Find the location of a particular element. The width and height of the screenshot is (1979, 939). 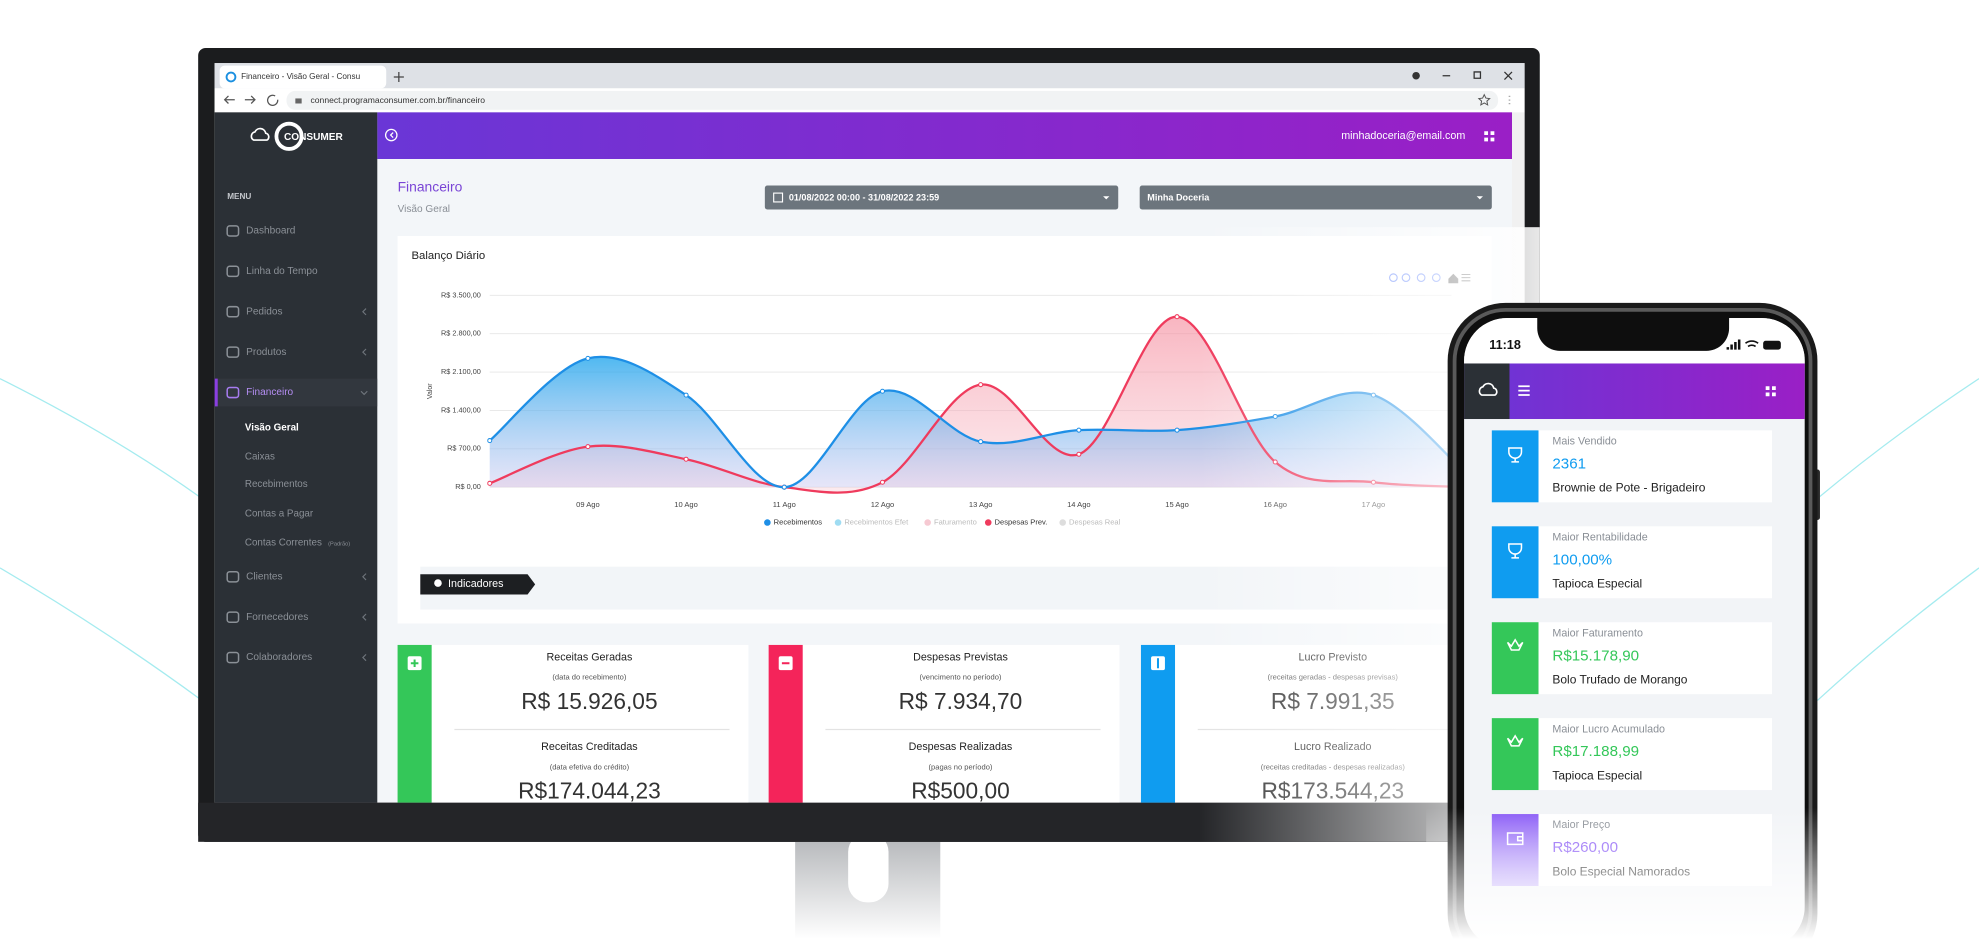

phone-logo-box is located at coordinates (1487, 391).